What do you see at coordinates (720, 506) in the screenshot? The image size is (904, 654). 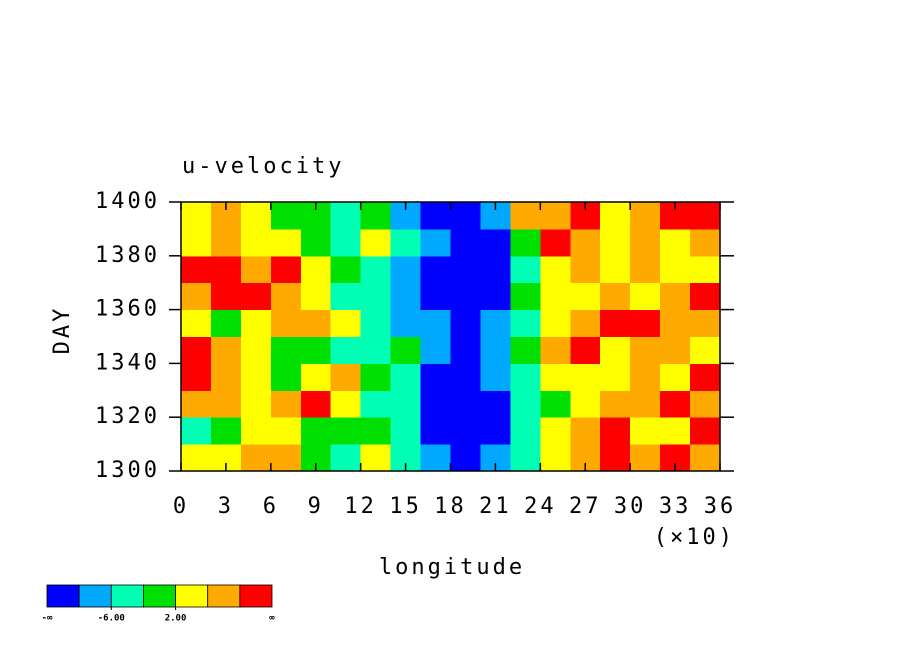 I see `x-tick-label: 36` at bounding box center [720, 506].